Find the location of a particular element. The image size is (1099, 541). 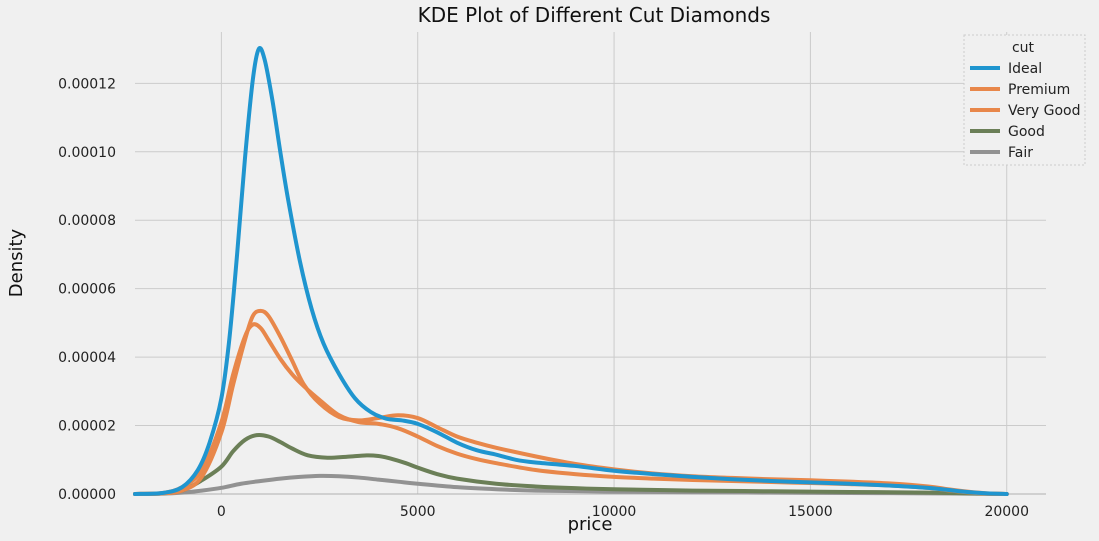

legend-items: Ideal Premium Very Good Good Fair is located at coordinates (1025, 111).